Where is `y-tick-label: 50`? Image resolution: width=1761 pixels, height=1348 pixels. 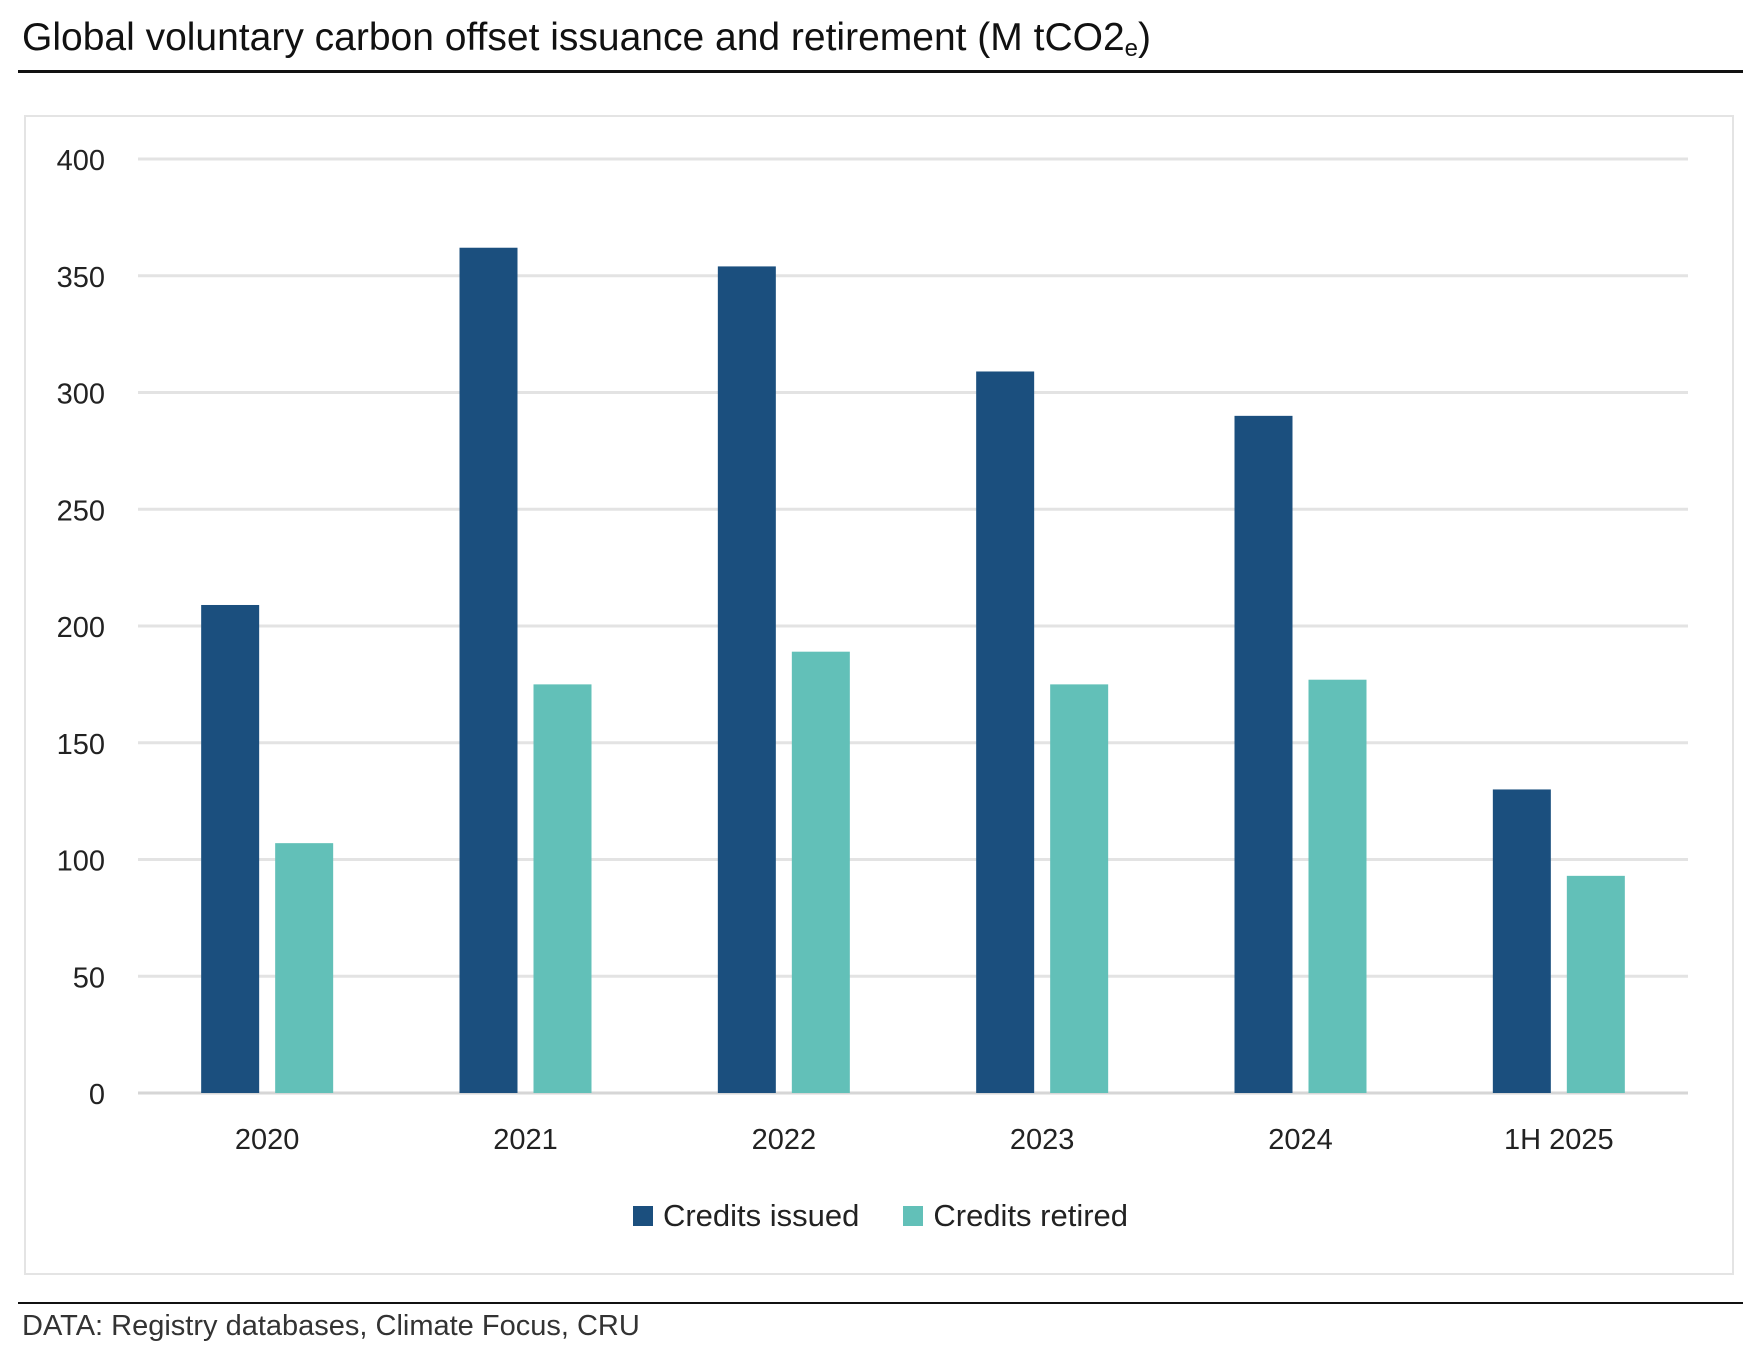
y-tick-label: 50 is located at coordinates (89, 978).